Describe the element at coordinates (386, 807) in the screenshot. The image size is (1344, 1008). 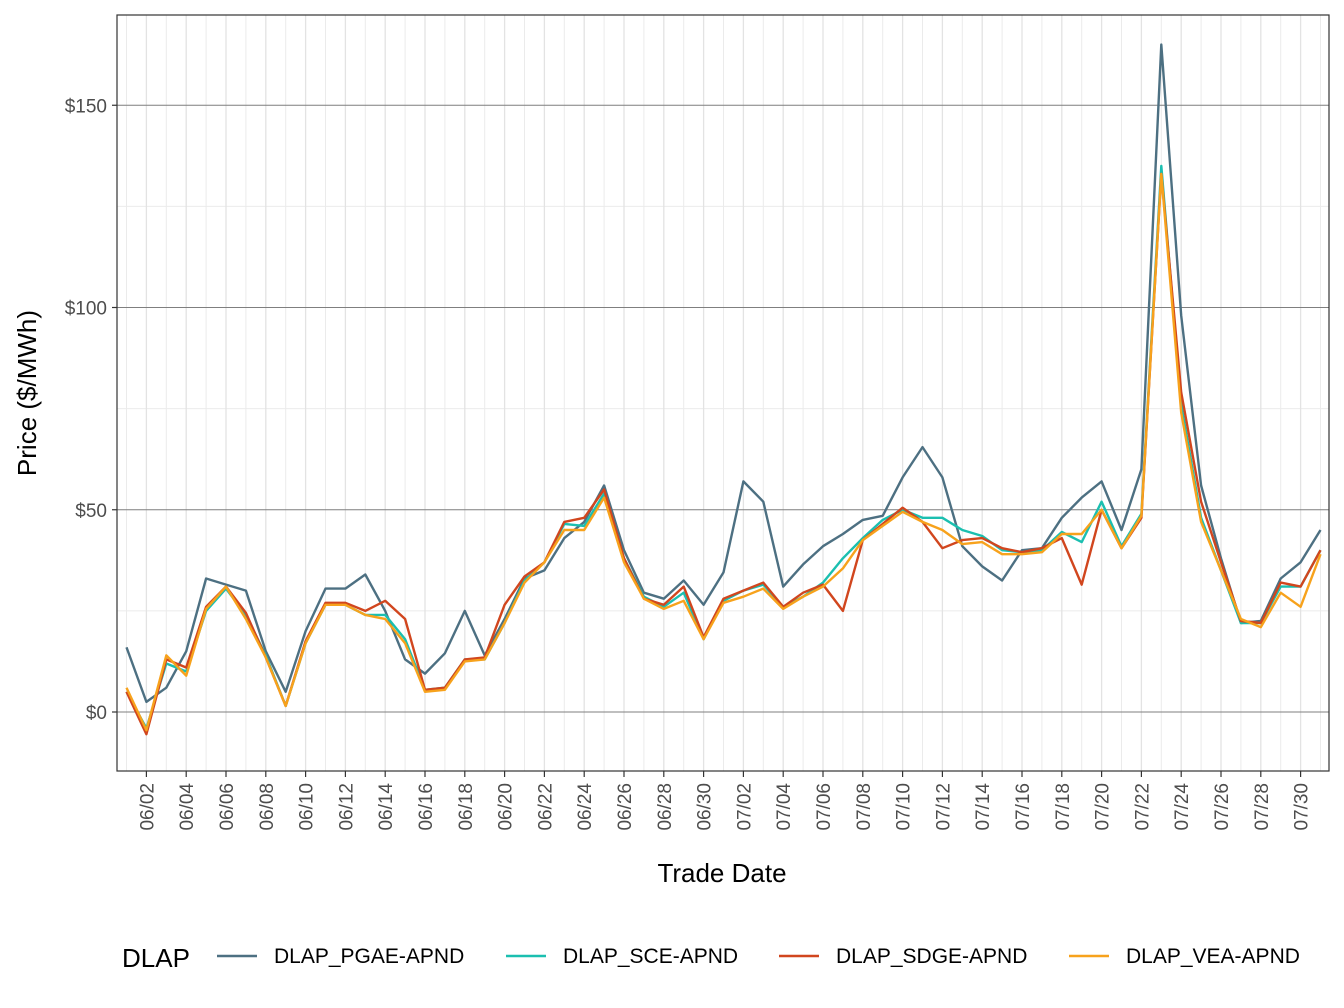
I see `x-tick-label: 06/14` at that location.